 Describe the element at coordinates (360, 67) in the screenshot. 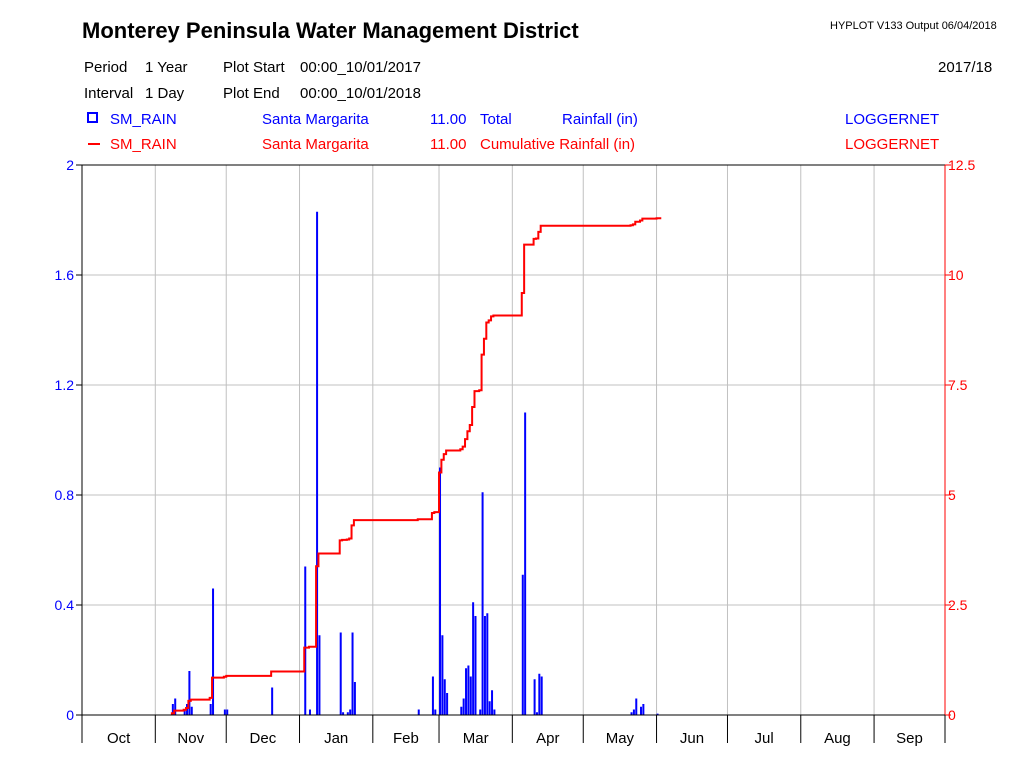

I see `plot-start-value: 00:00_10/01/2017` at that location.